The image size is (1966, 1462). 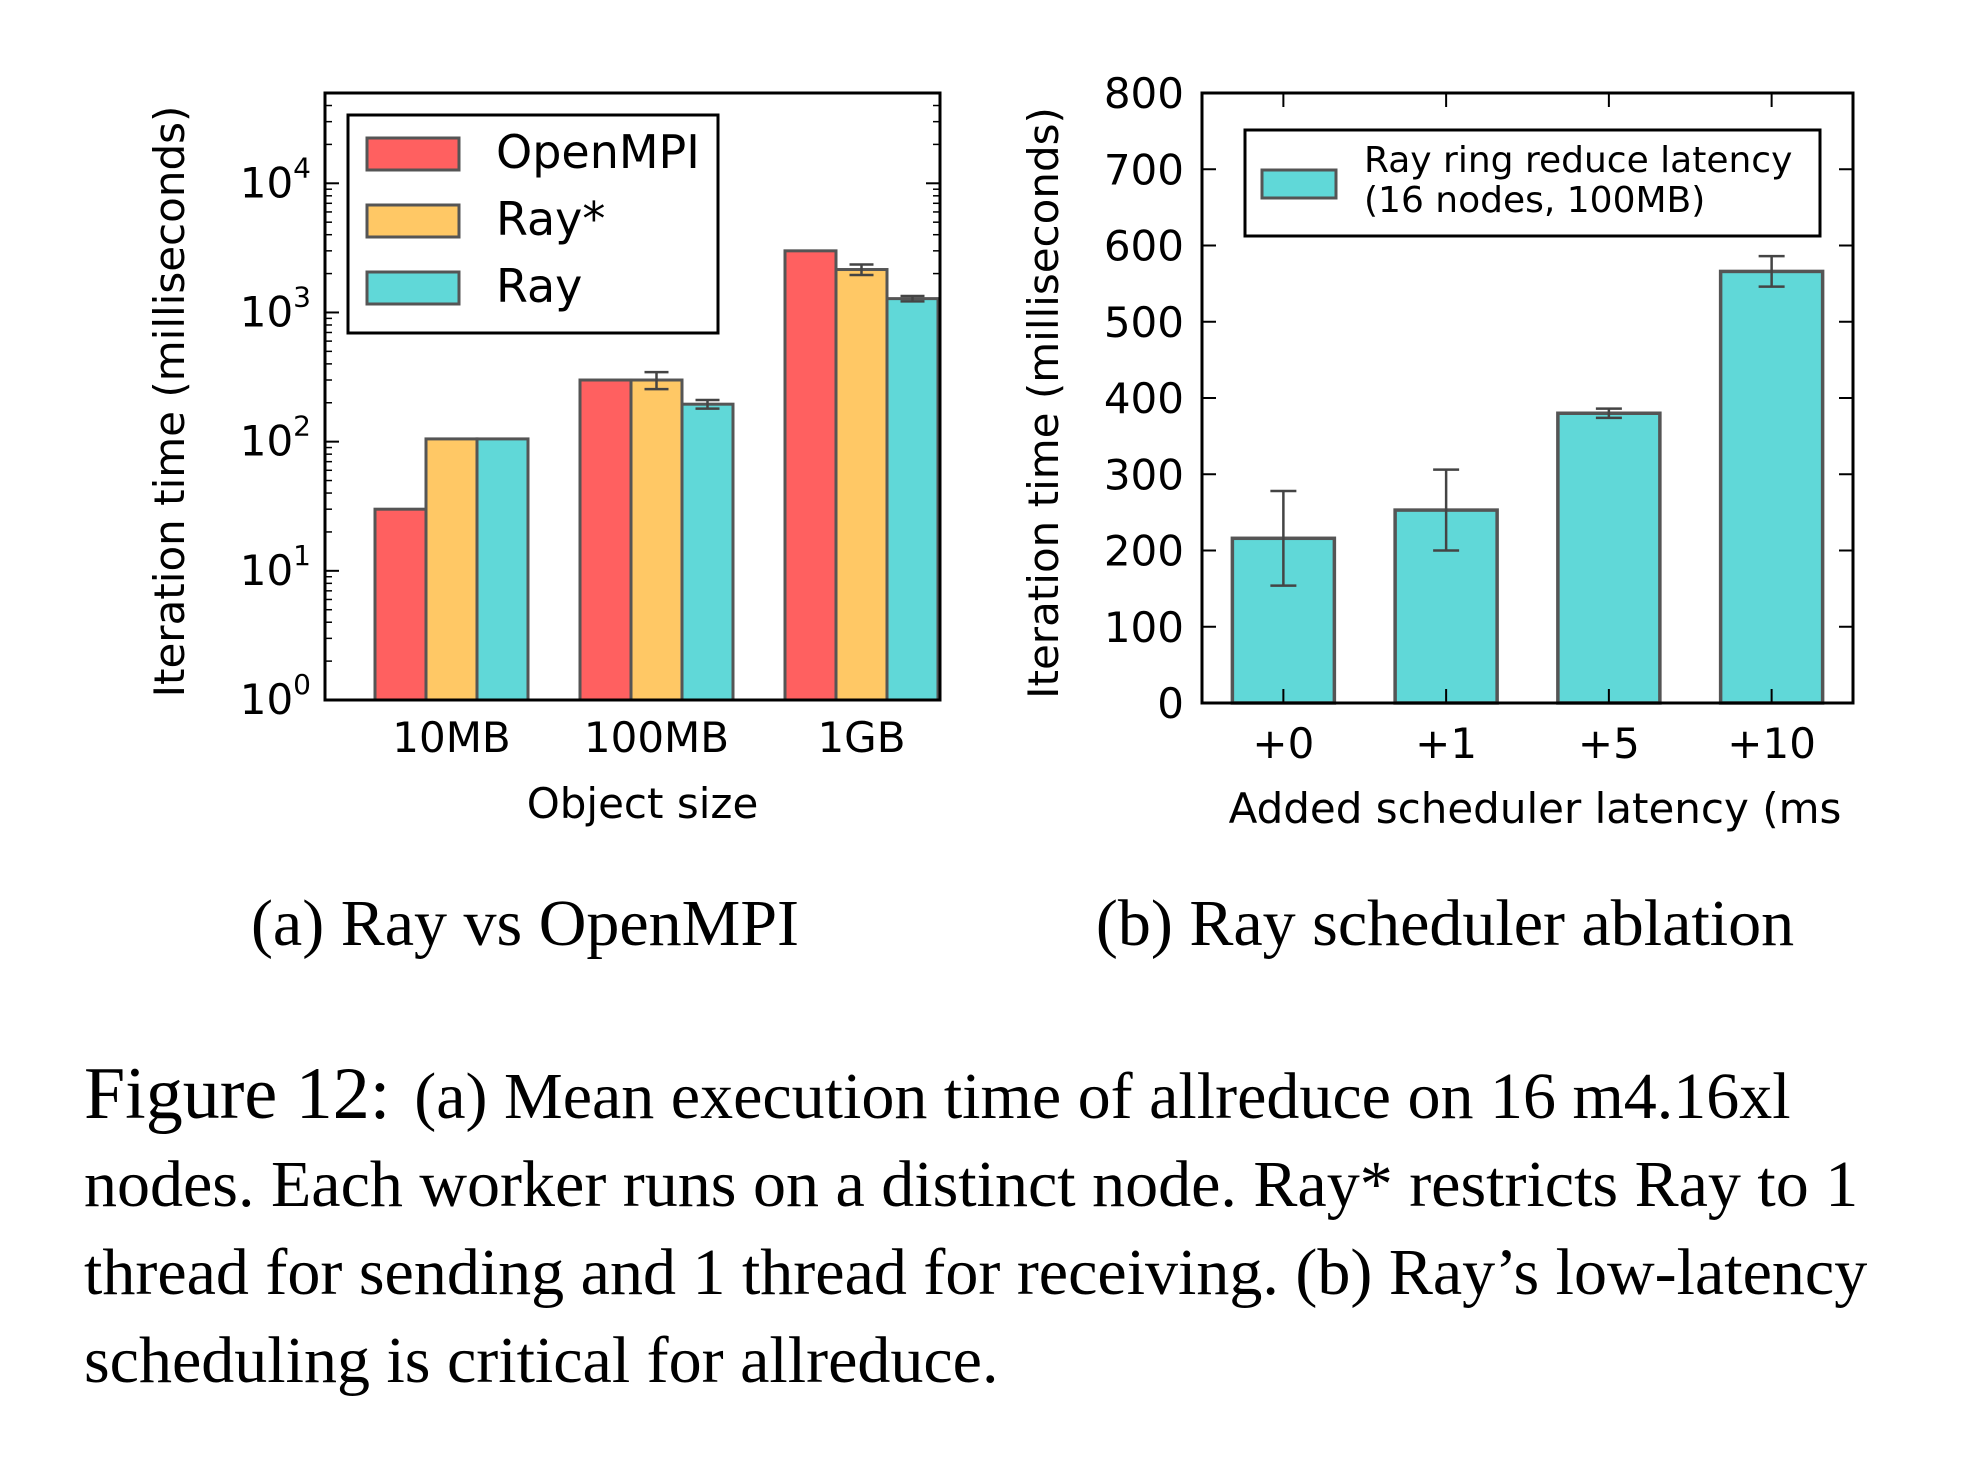 I want to click on x-tick-label: 10MB, so click(x=451, y=737).